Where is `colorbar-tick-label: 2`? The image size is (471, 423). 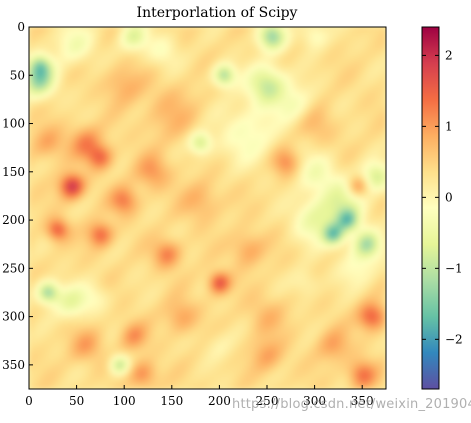
colorbar-tick-label: 2 is located at coordinates (449, 55).